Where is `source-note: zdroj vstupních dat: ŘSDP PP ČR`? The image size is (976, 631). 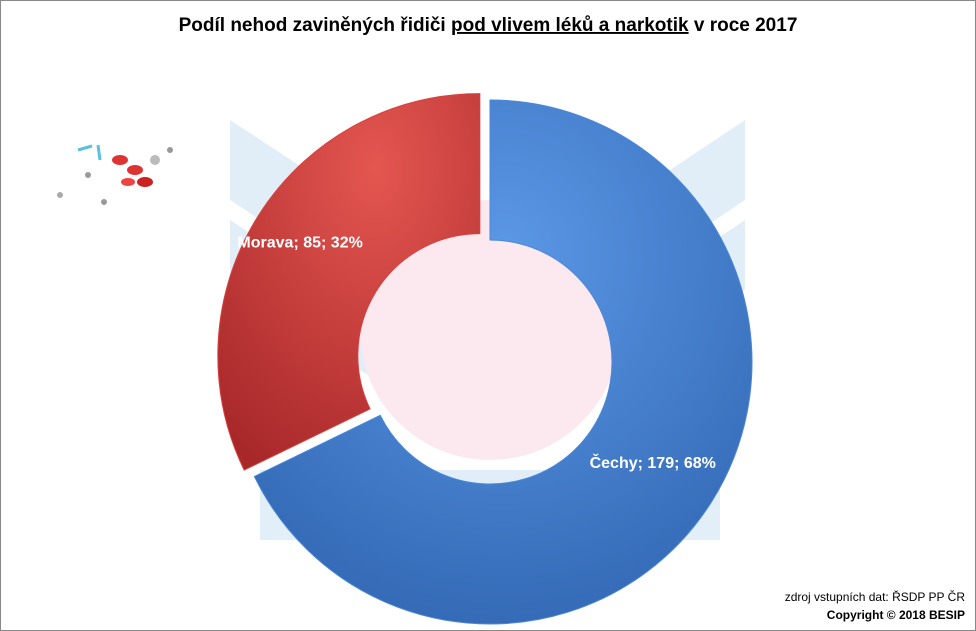 source-note: zdroj vstupních dat: ŘSDP PP ČR is located at coordinates (875, 596).